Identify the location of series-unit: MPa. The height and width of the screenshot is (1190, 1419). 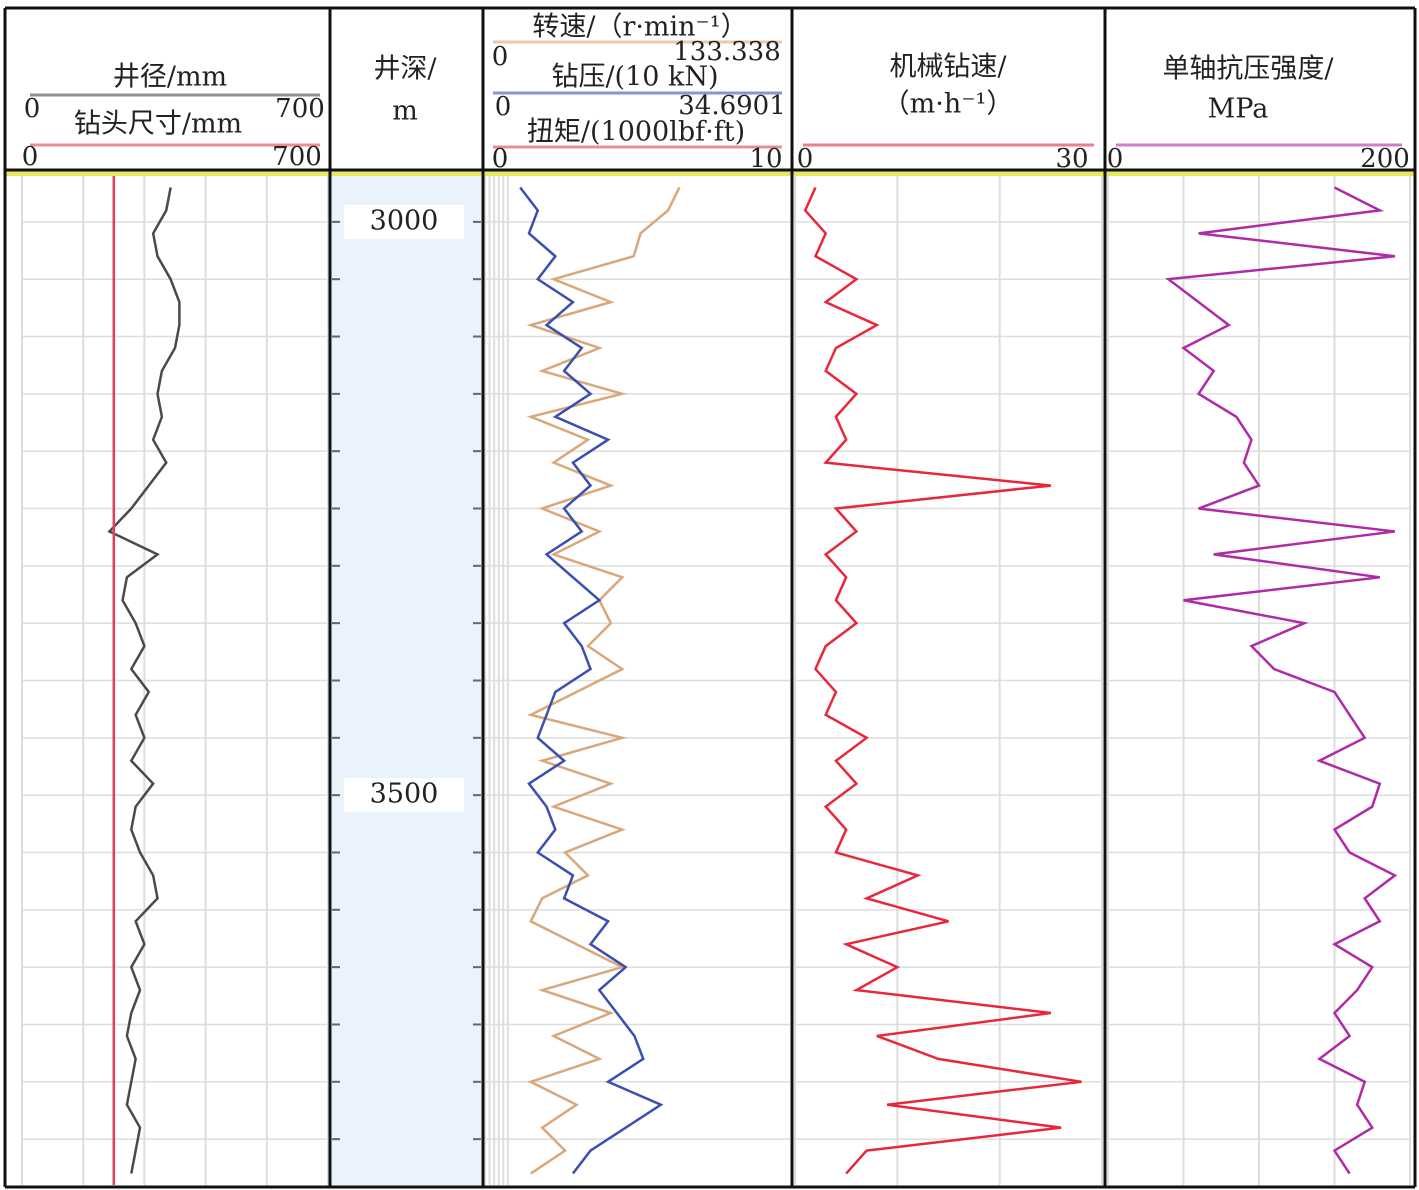
(1238, 109).